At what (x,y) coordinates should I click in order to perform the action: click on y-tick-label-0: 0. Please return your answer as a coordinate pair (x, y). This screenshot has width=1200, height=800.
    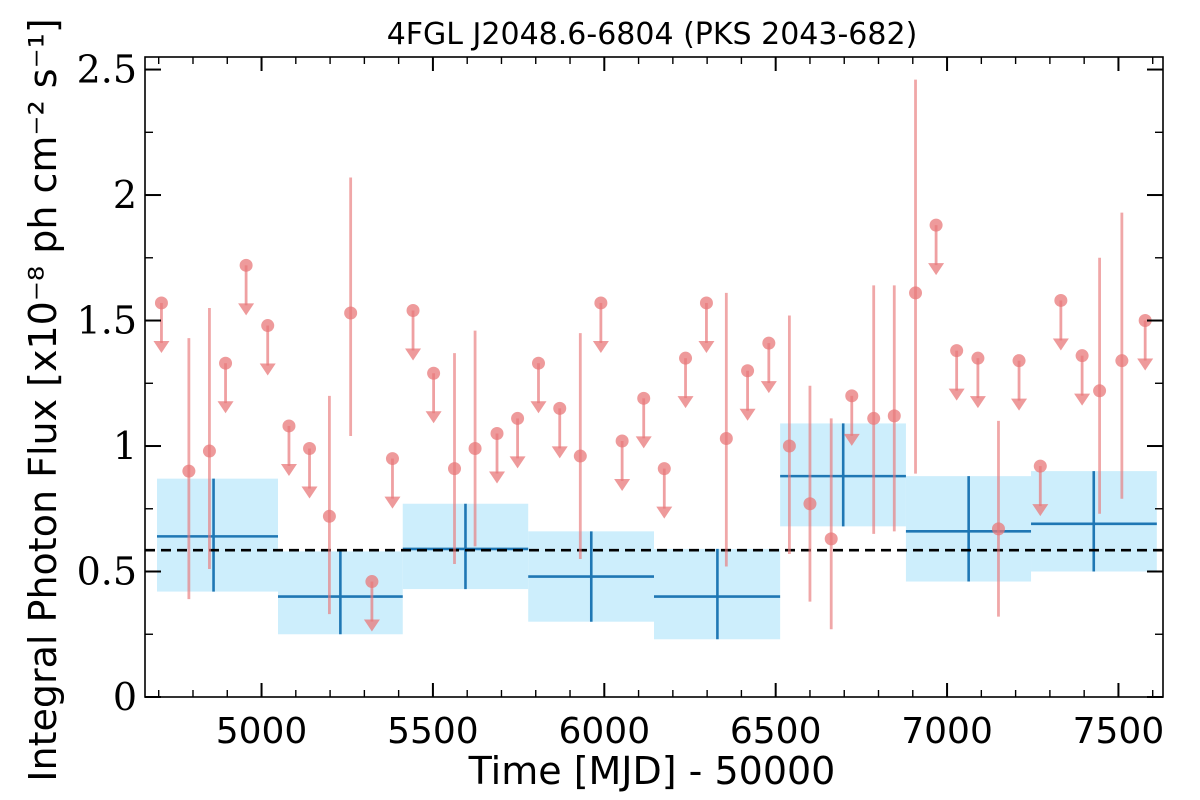
    Looking at the image, I should click on (125, 697).